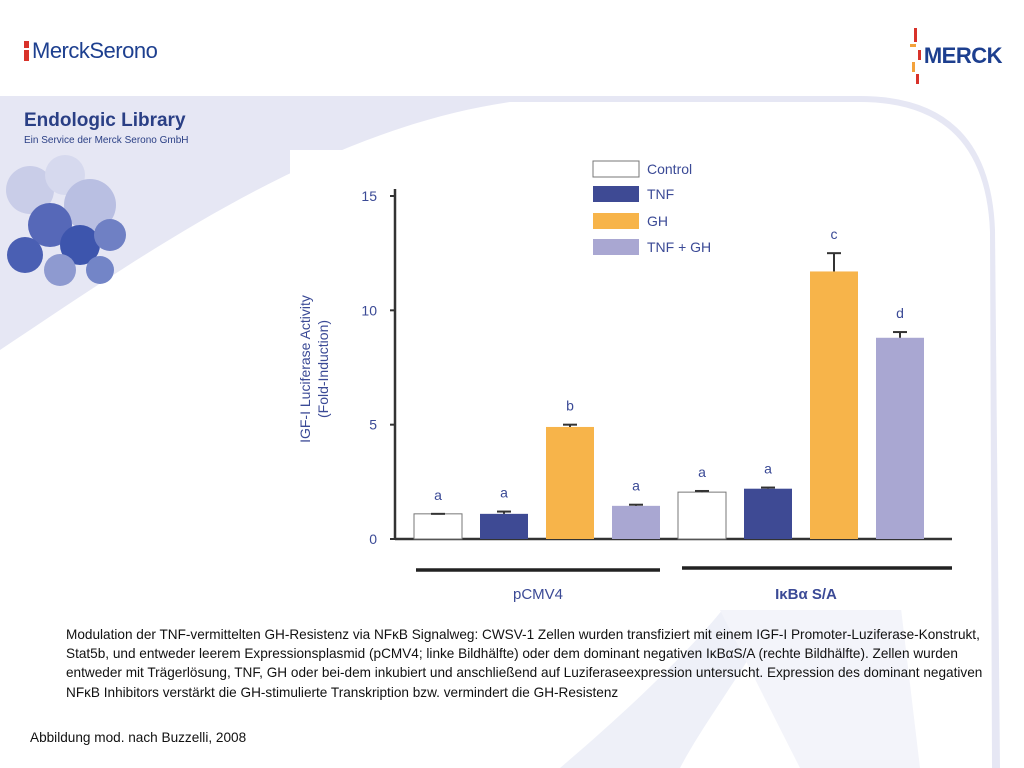  What do you see at coordinates (570, 406) in the screenshot?
I see `significance-letter: b` at bounding box center [570, 406].